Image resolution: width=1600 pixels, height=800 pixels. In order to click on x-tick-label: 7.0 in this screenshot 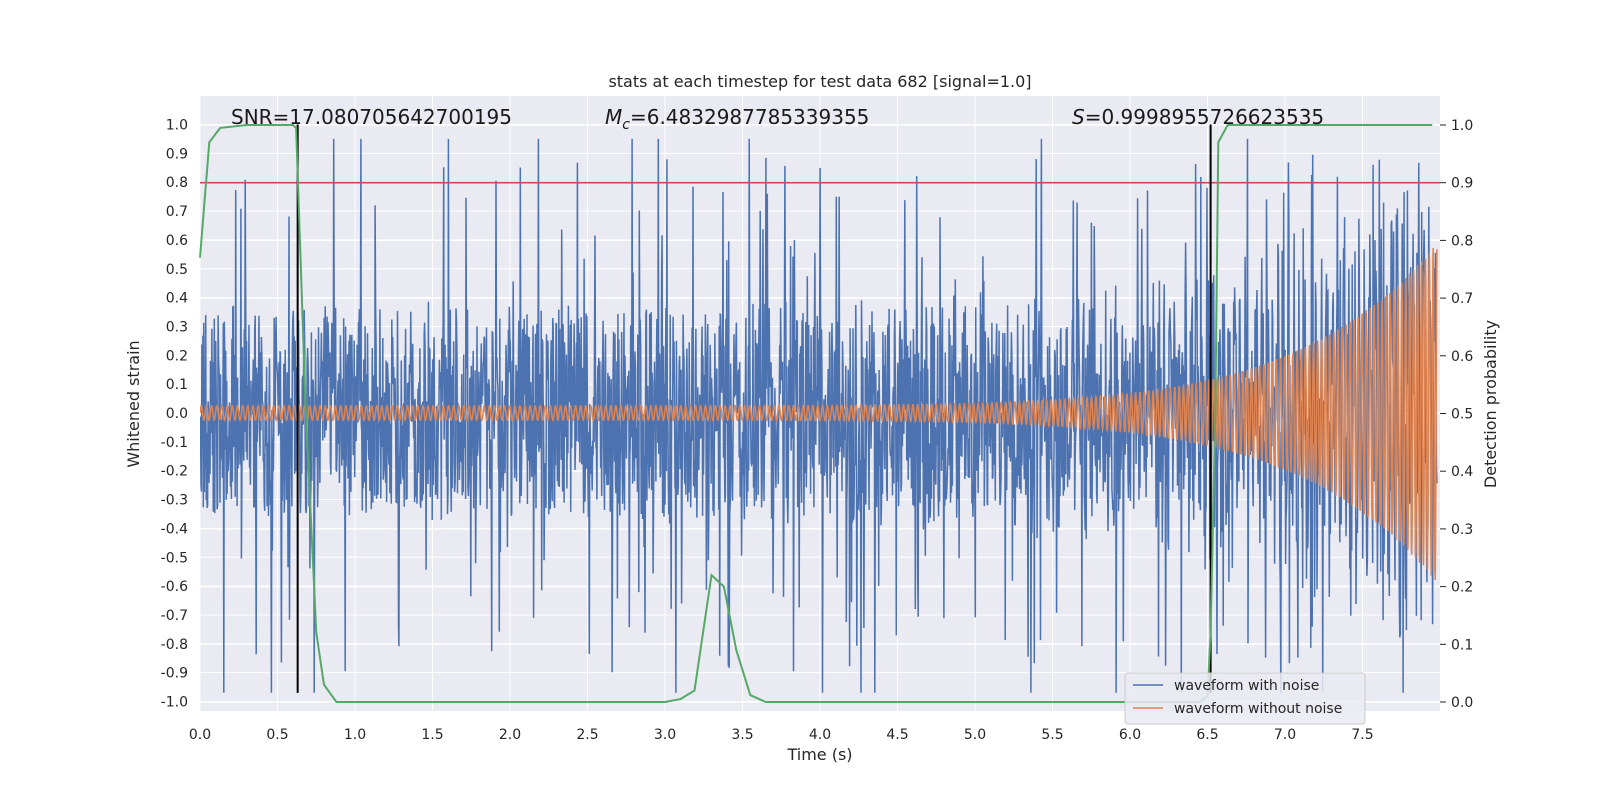, I will do `click(1285, 735)`.